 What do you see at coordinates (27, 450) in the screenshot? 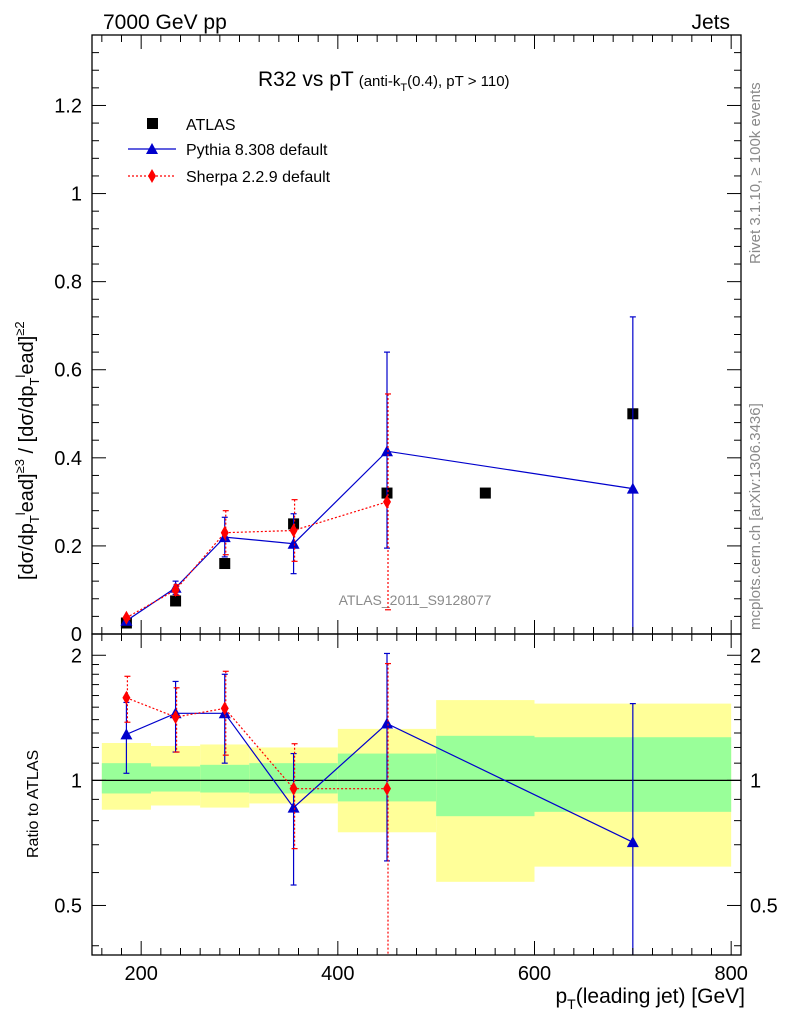
I see `main-y-axis-label: [dσ/dpTlead]≥3 / [dσ/dpTlead]≥2` at bounding box center [27, 450].